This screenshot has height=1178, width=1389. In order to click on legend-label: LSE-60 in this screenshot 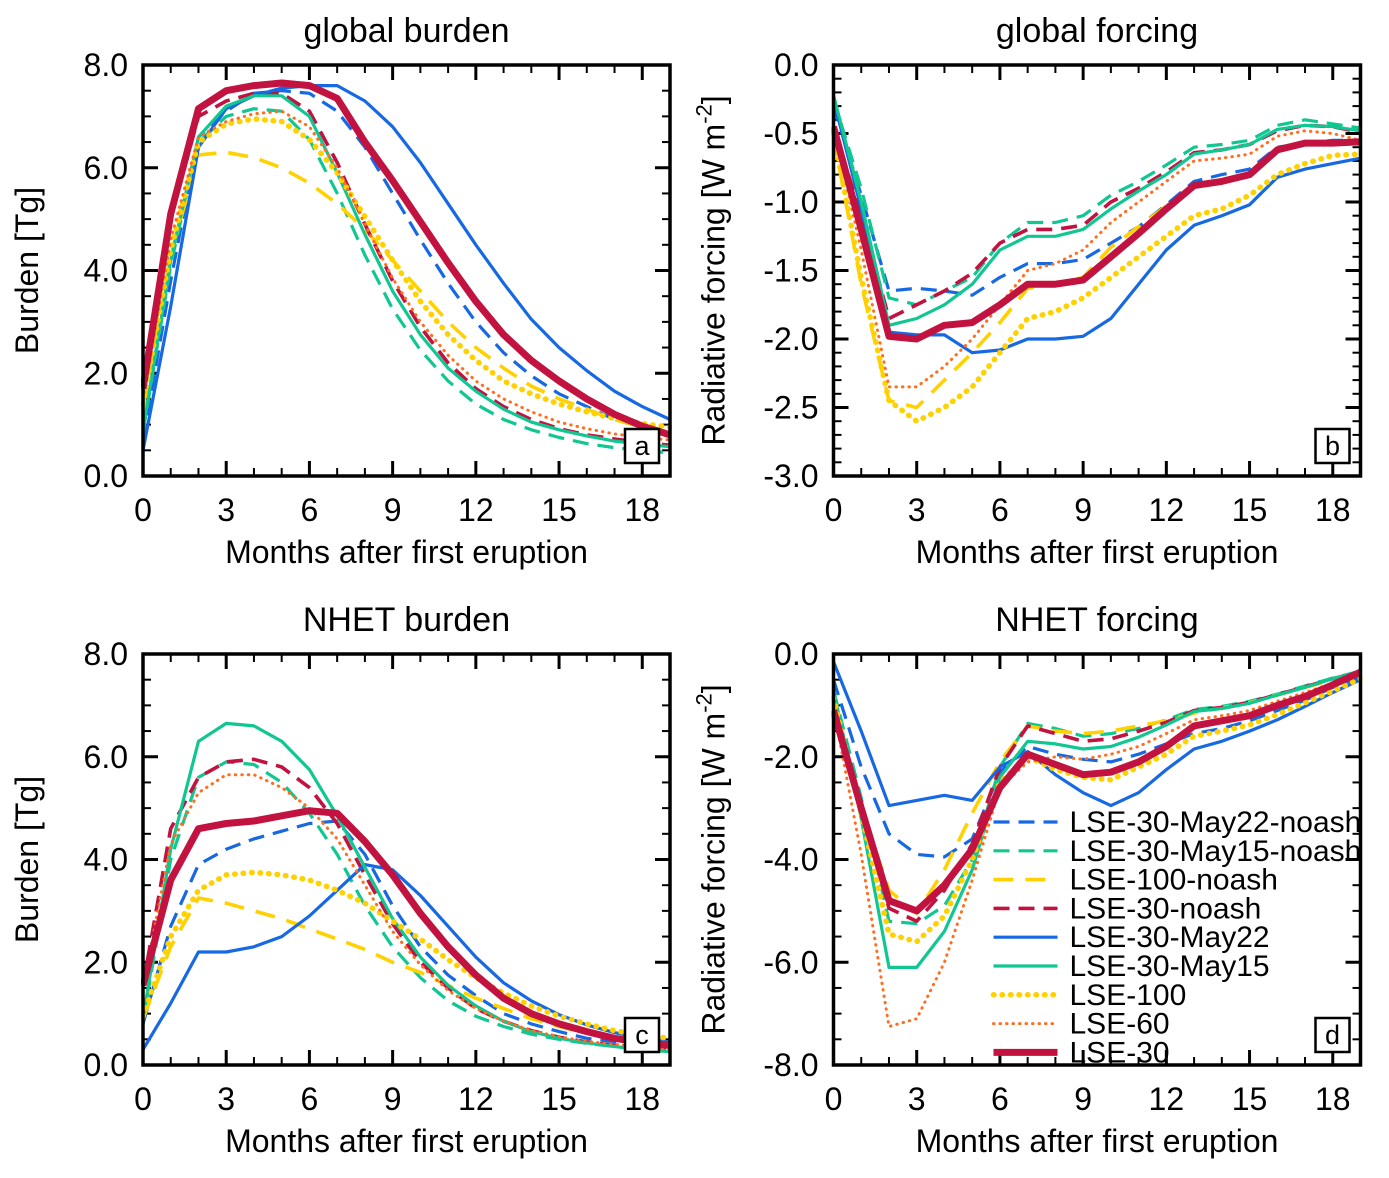, I will do `click(1120, 1024)`.